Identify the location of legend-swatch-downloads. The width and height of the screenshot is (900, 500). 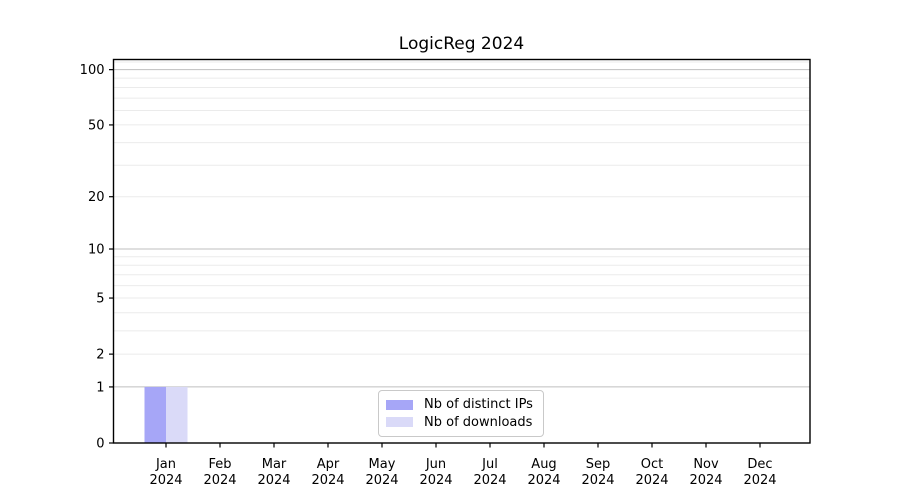
(399, 422).